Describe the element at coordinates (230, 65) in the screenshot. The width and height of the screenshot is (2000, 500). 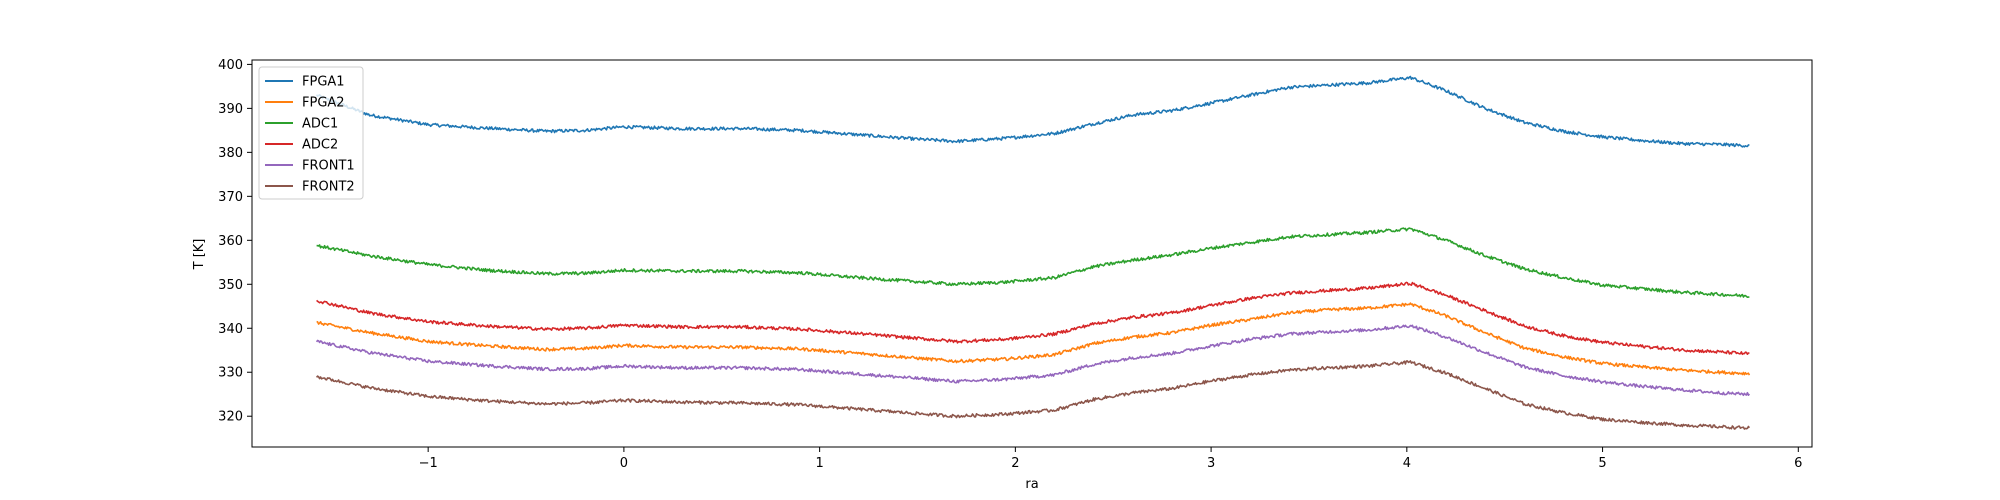
I see `y-tick-label: 400` at that location.